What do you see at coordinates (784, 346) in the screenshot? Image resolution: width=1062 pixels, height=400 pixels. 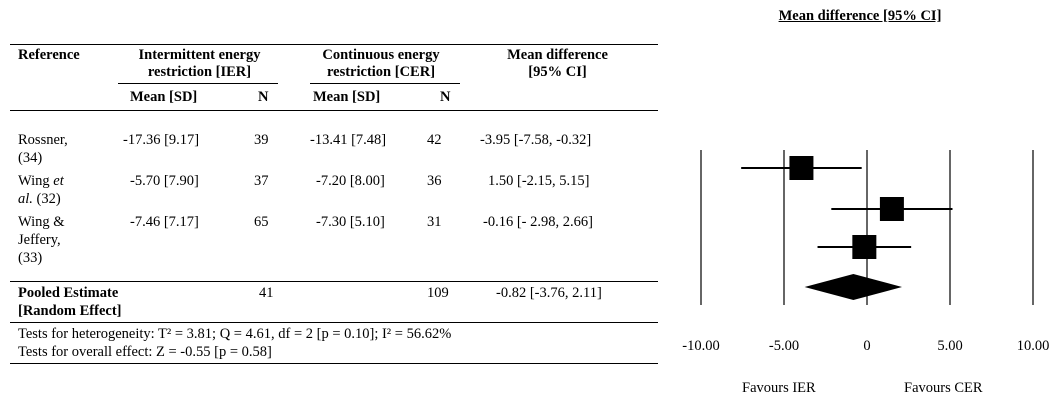 I see `x-tick-label: -5.00` at bounding box center [784, 346].